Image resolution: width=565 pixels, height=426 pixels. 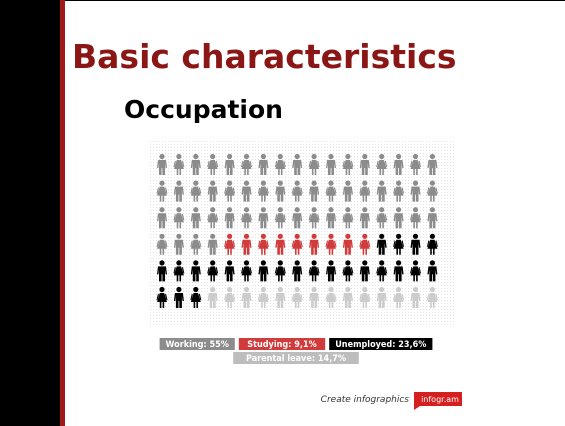 I want to click on side-bar, so click(x=30, y=213).